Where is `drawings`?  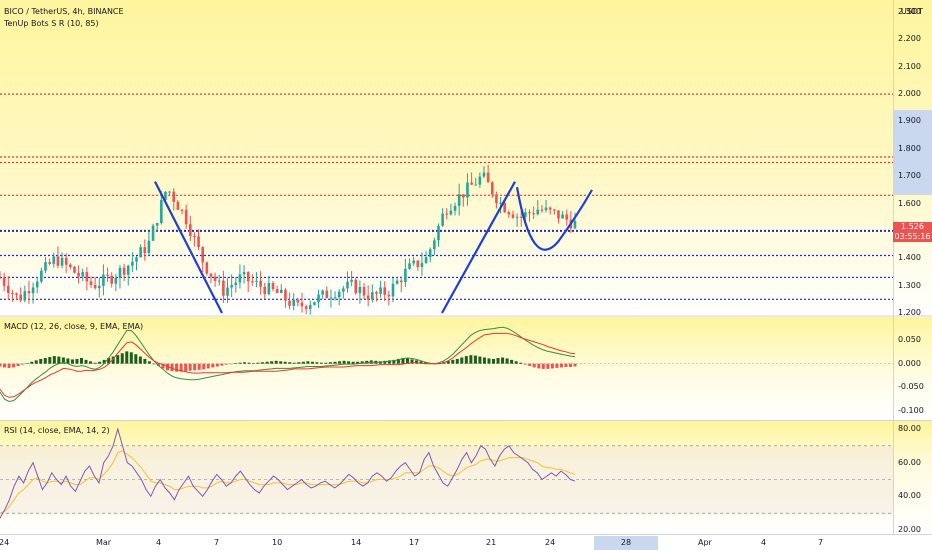
drawings is located at coordinates (373, 247).